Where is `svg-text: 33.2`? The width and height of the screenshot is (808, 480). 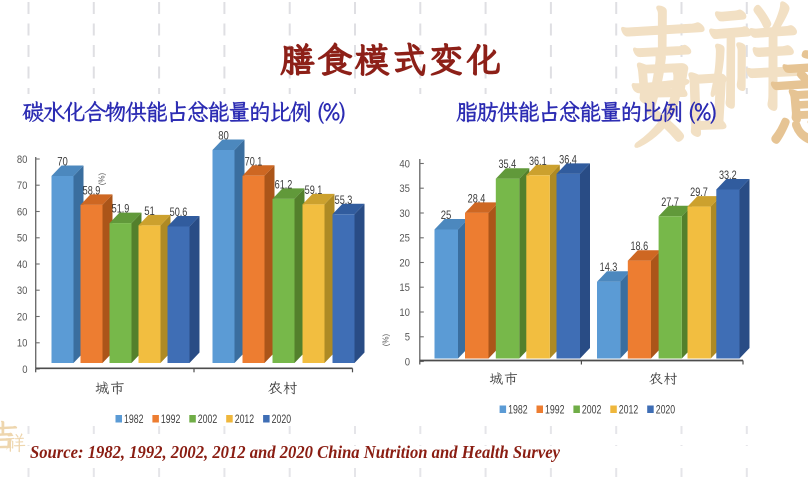 svg-text: 33.2 is located at coordinates (728, 175).